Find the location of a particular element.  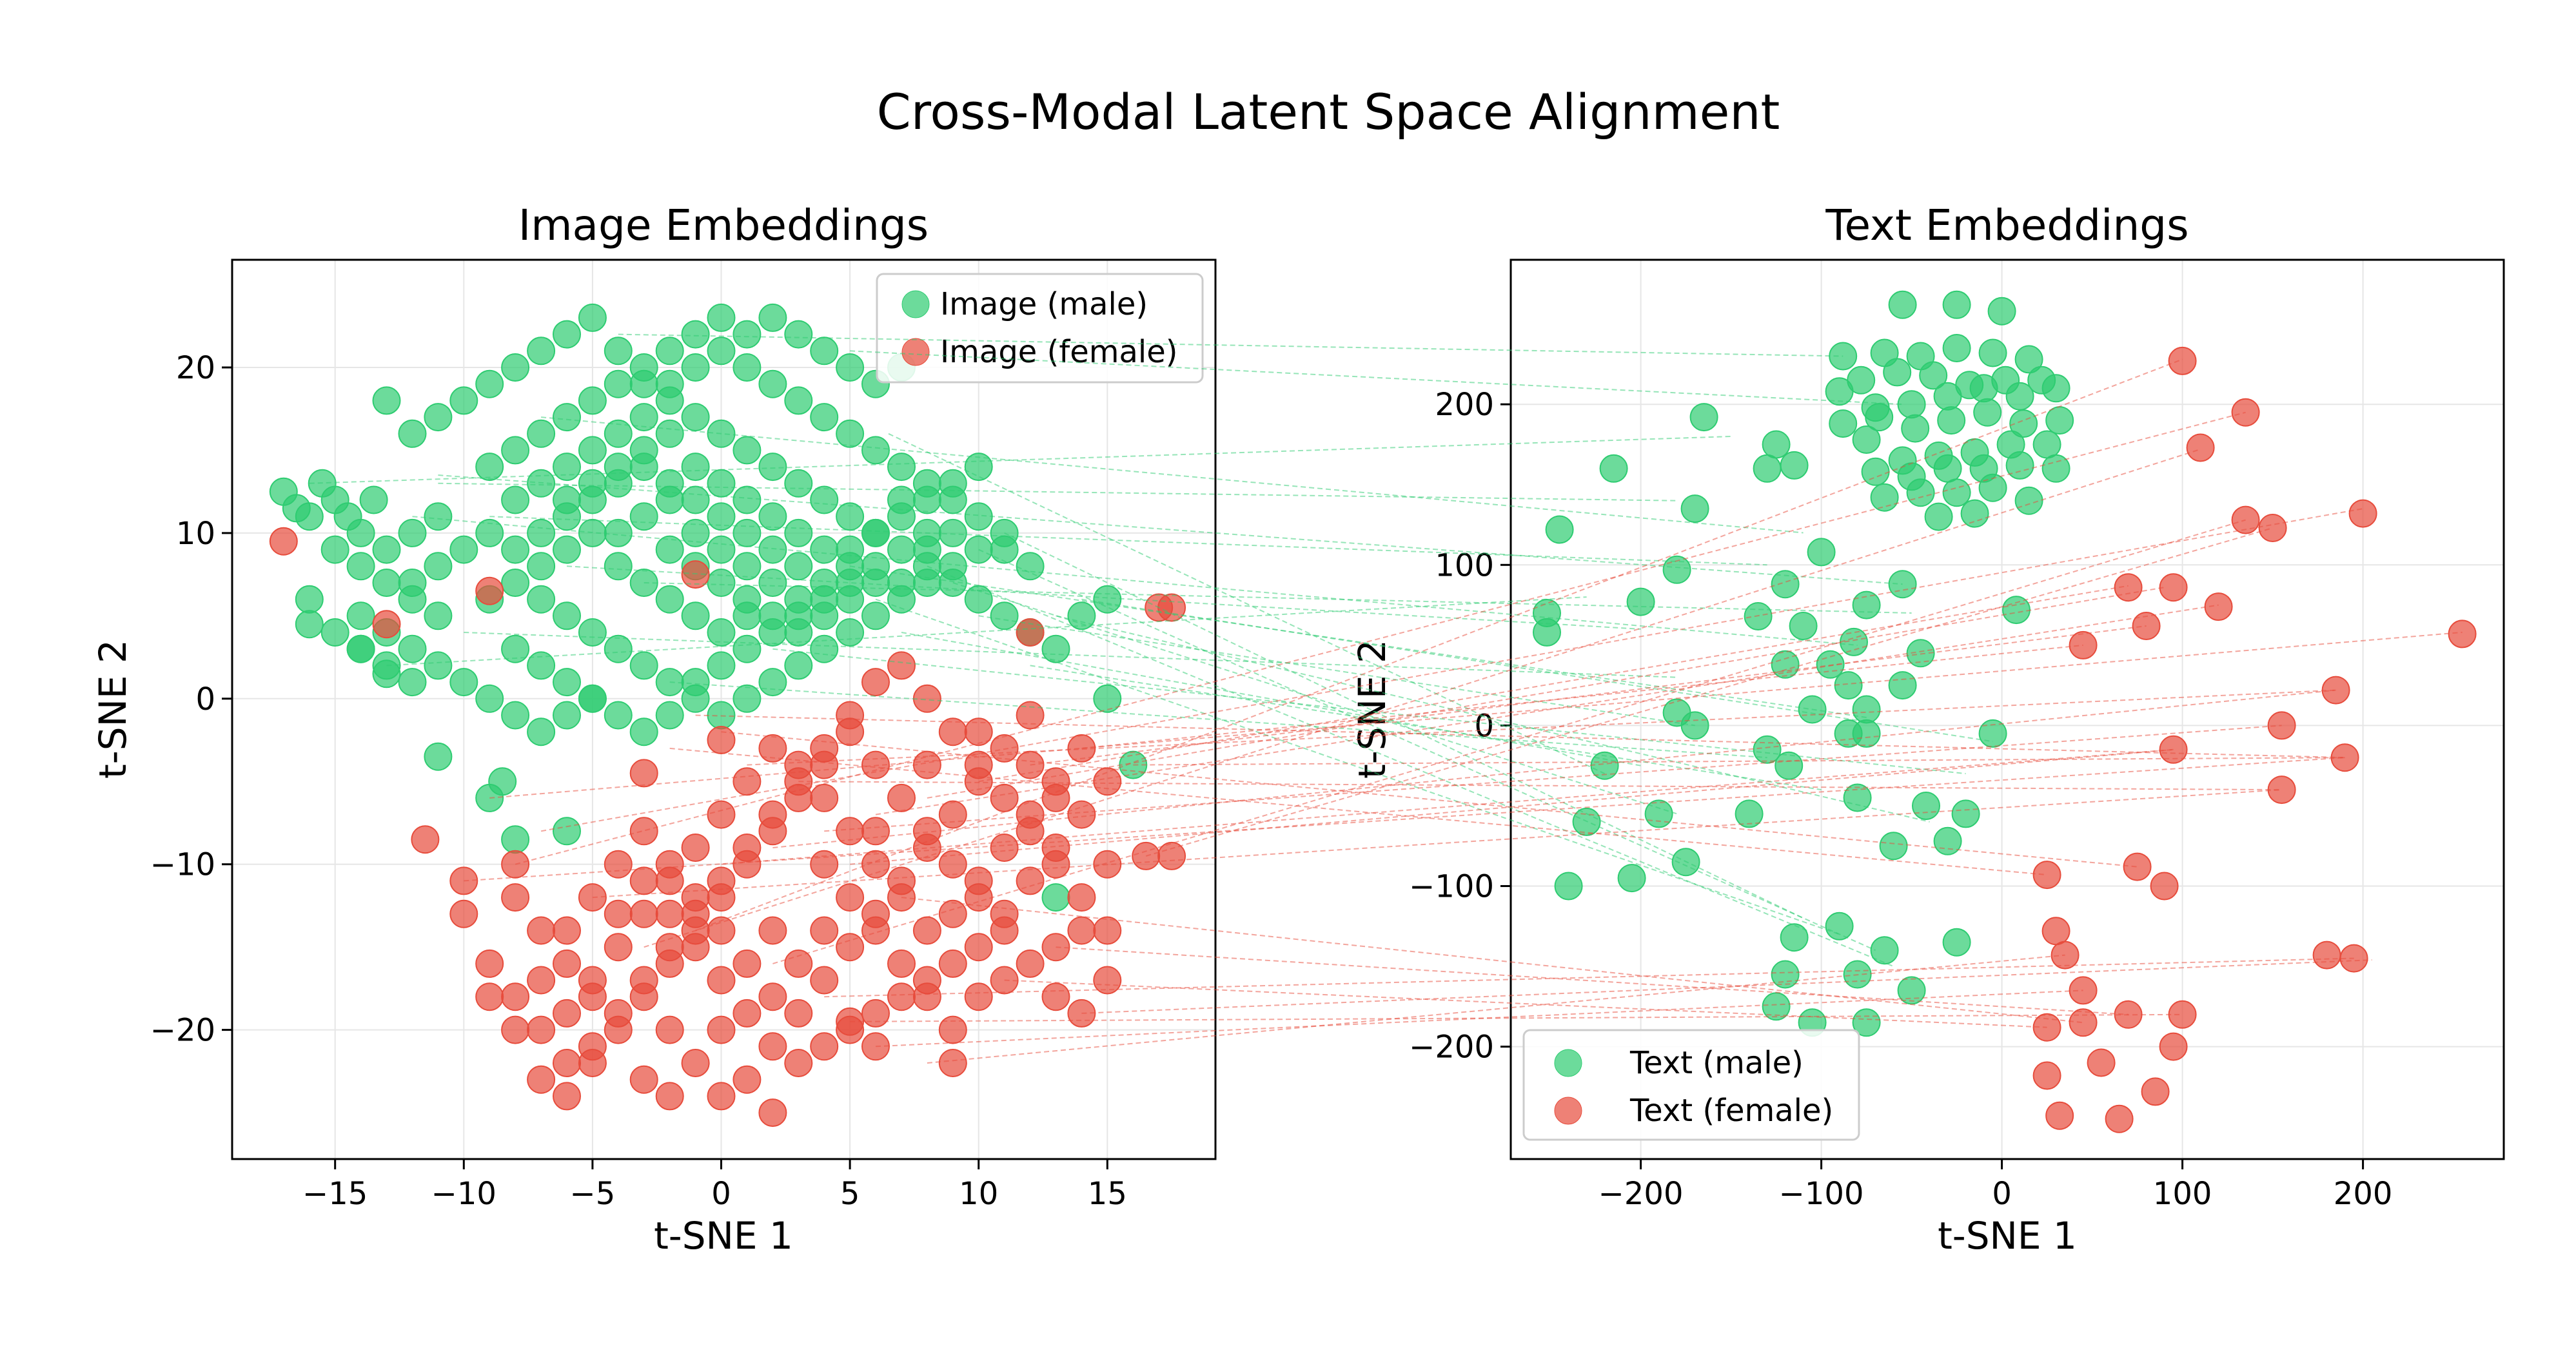

text-legend-box is located at coordinates (1691, 1085).